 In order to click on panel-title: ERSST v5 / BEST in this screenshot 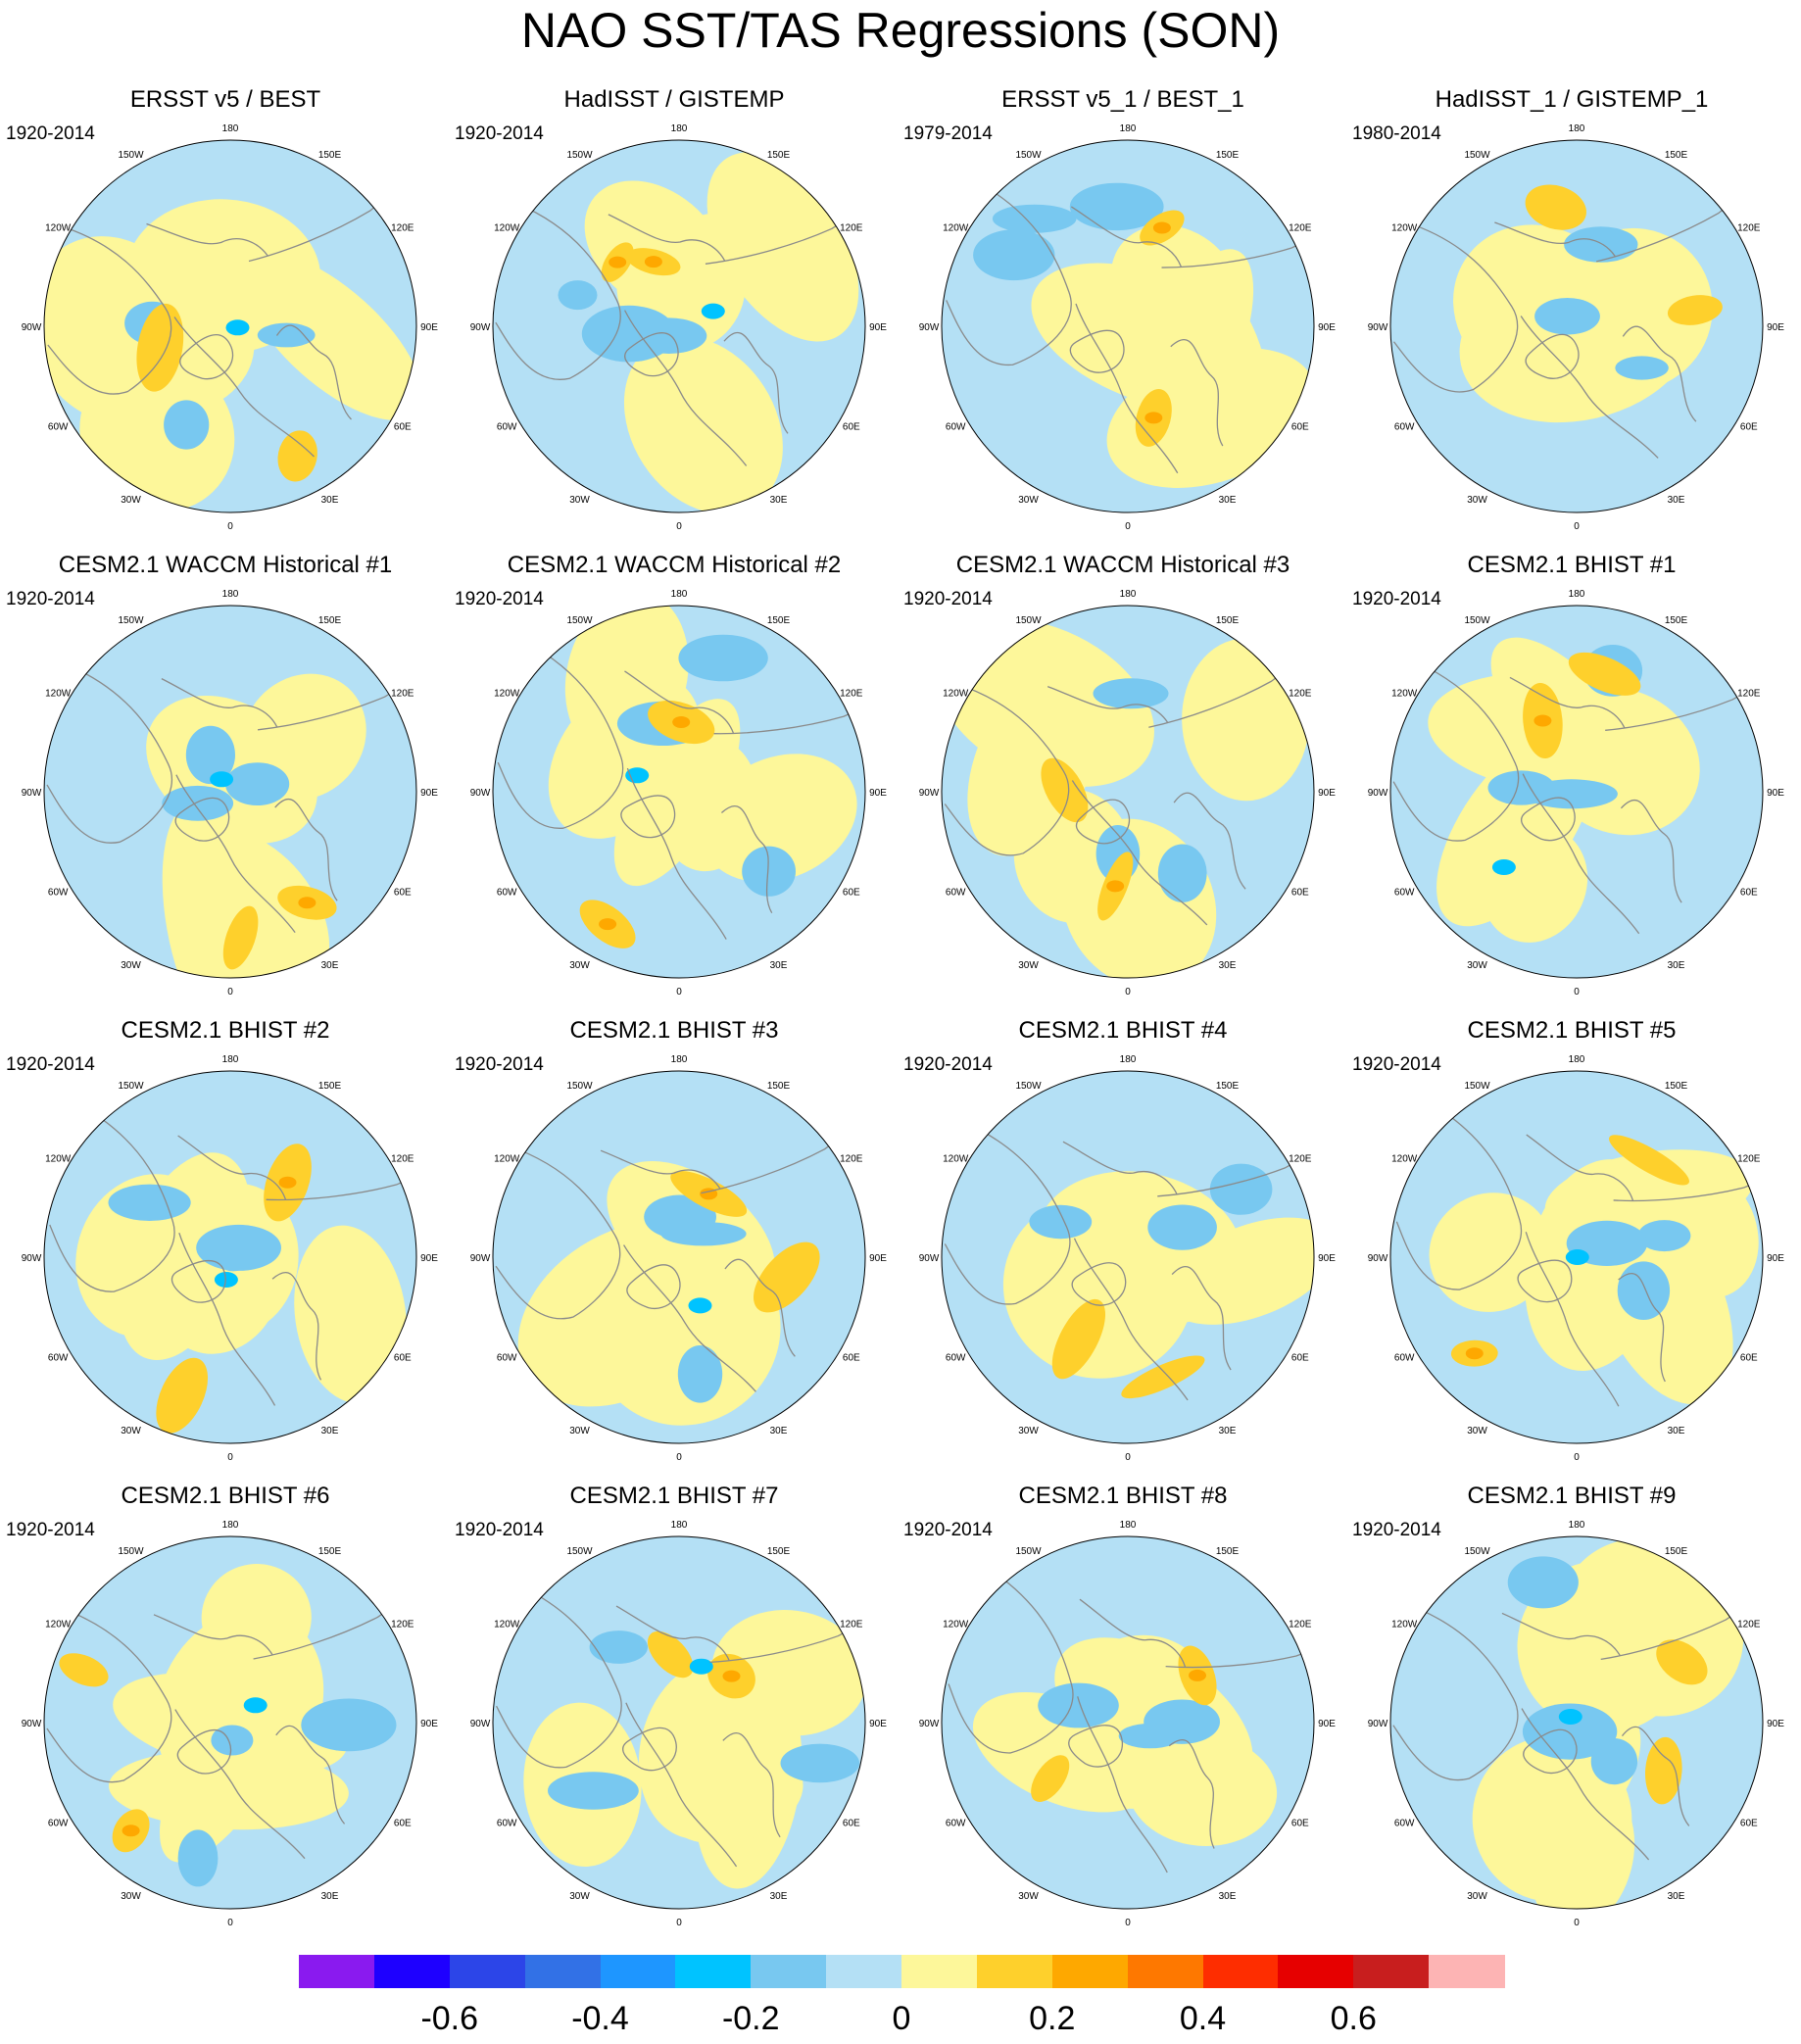, I will do `click(225, 100)`.